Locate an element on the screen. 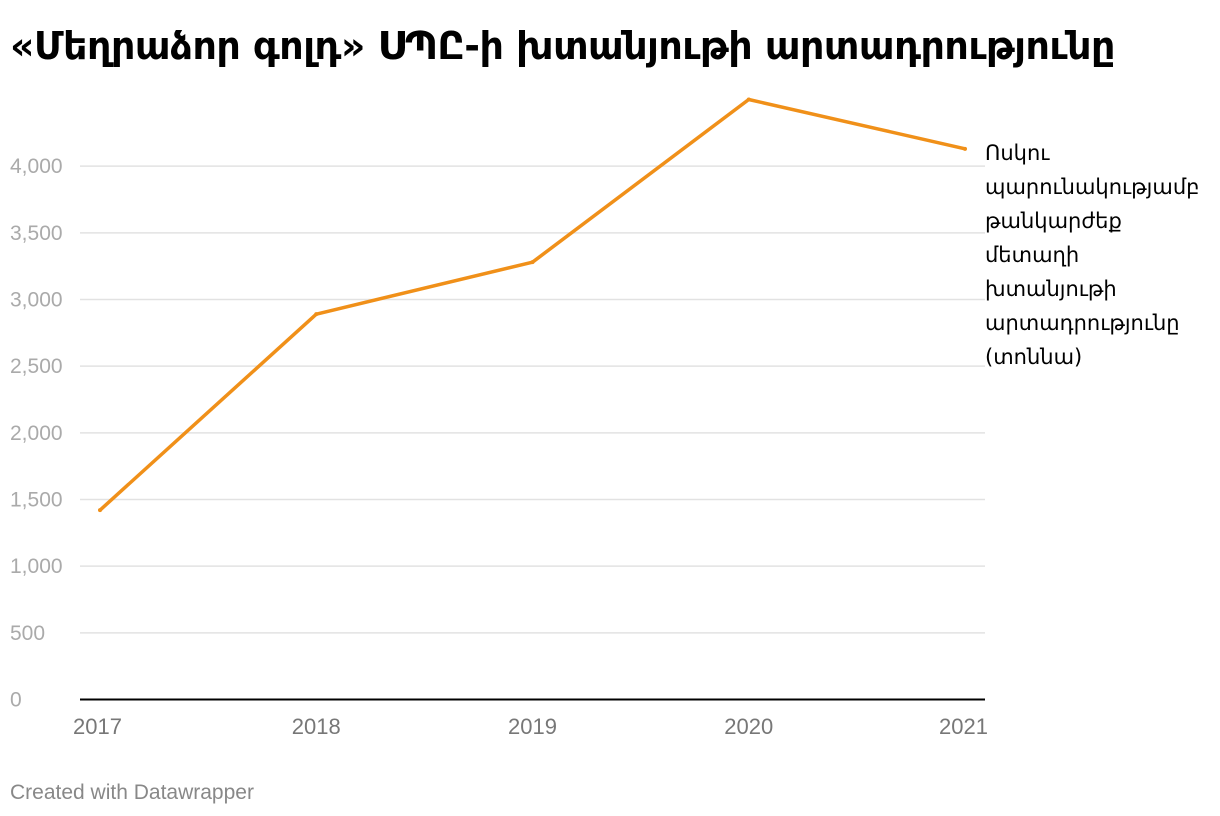 The image size is (1220, 816). y-tick-label: 2,500 is located at coordinates (36, 366).